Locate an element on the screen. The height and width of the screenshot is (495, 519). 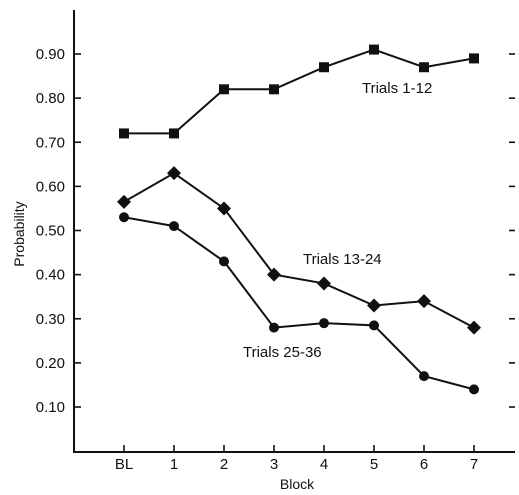
x-axis-ticks: BL 1 2 3 4 5 6 7 is located at coordinates (296, 459).